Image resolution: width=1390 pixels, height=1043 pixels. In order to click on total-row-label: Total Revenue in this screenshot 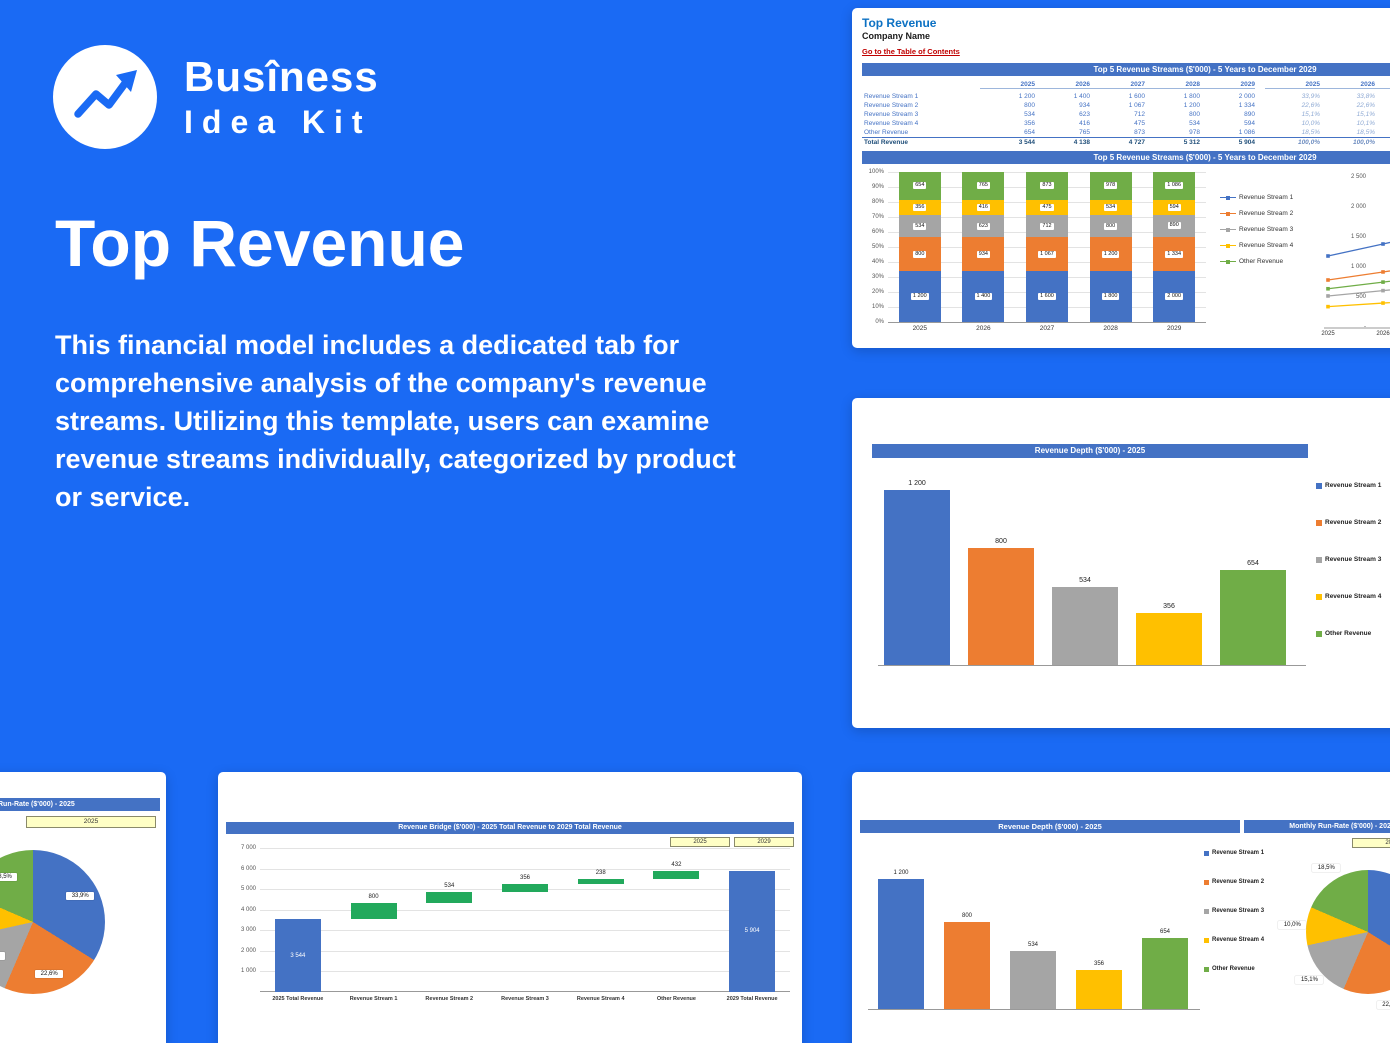, I will do `click(886, 142)`.